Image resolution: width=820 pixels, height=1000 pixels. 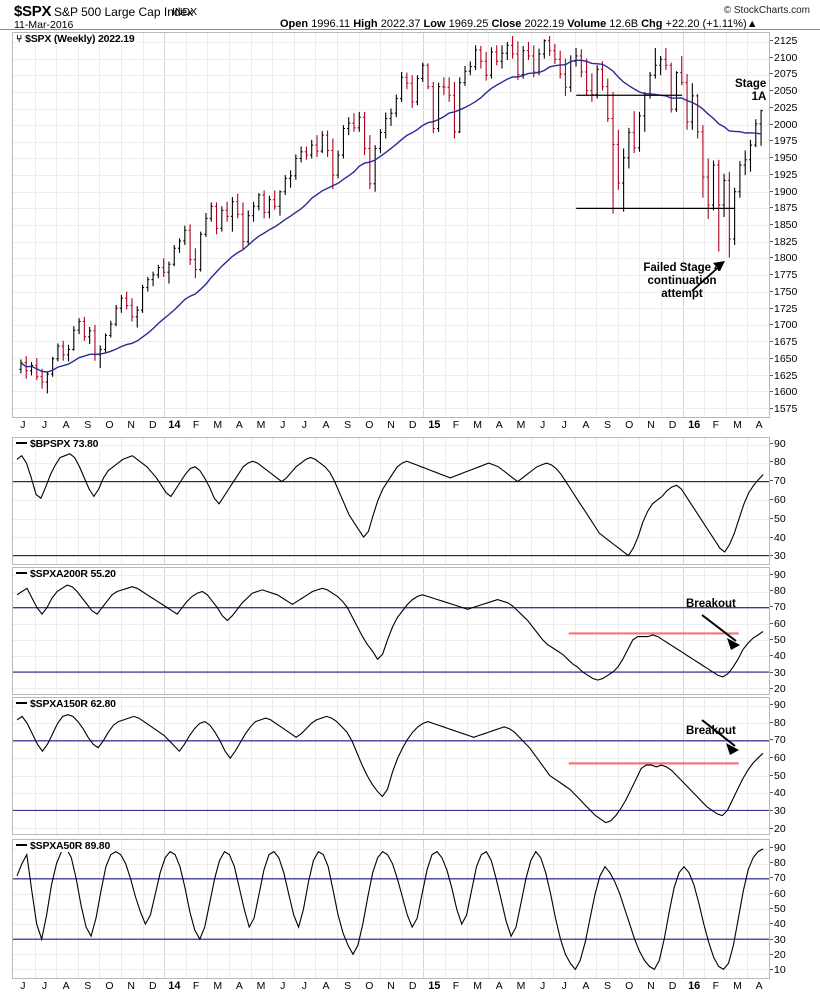 What do you see at coordinates (21, 703) in the screenshot?
I see `series-swatch-icon` at bounding box center [21, 703].